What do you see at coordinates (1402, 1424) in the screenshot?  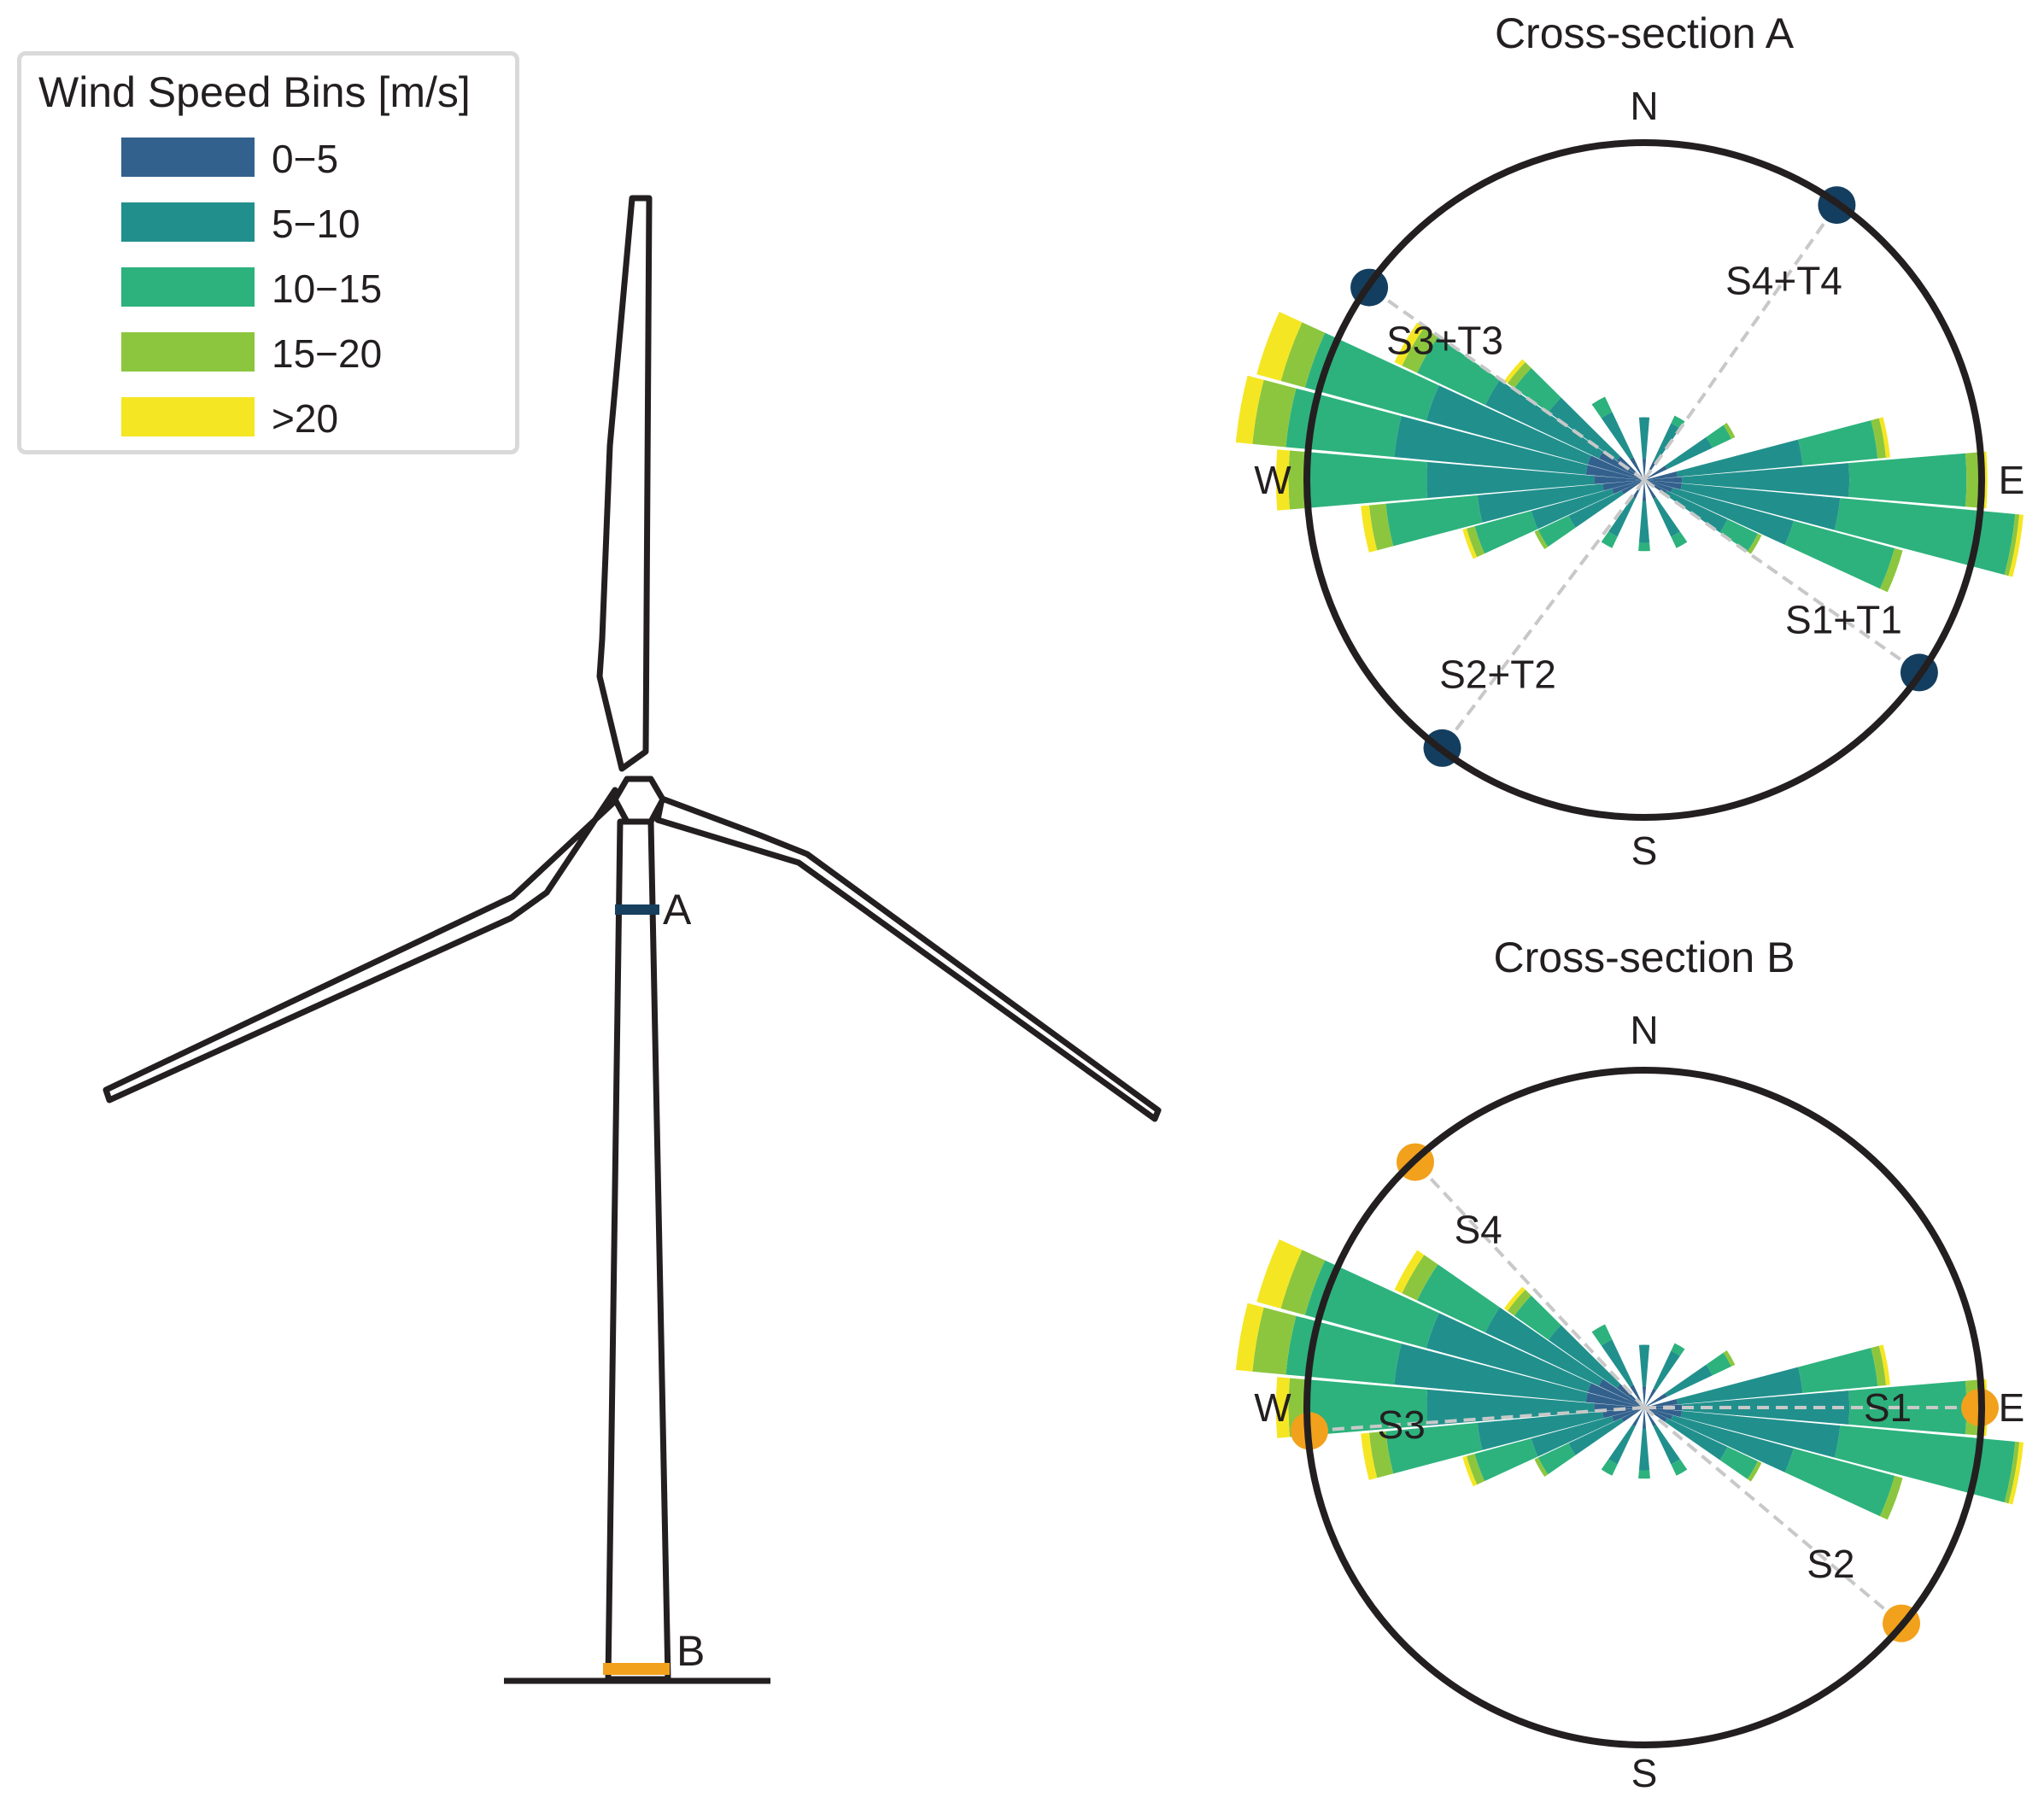 I see `sensor-label: S3` at bounding box center [1402, 1424].